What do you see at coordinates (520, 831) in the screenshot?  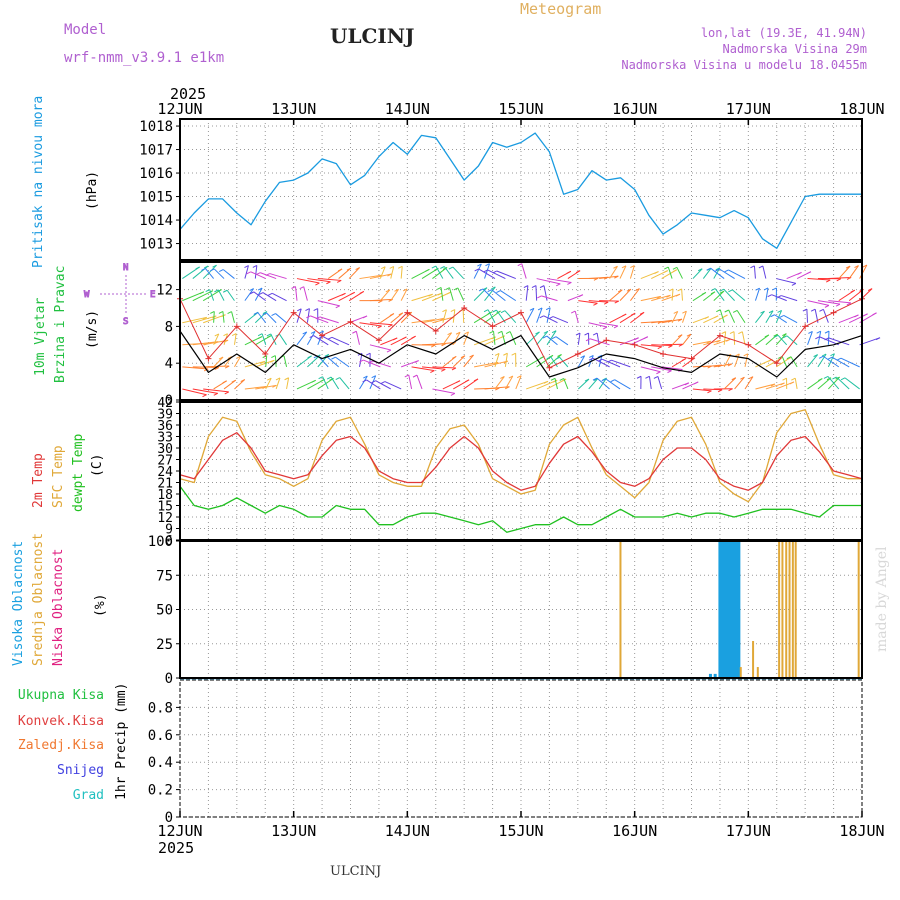 I see `x-tick-label-bottom: 15JUN` at bounding box center [520, 831].